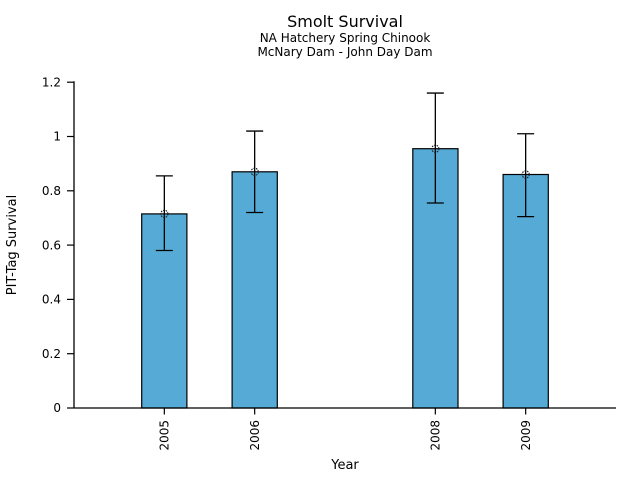 The image size is (640, 480). I want to click on y-axis-title: PIT-Tag Survival, so click(12, 245).